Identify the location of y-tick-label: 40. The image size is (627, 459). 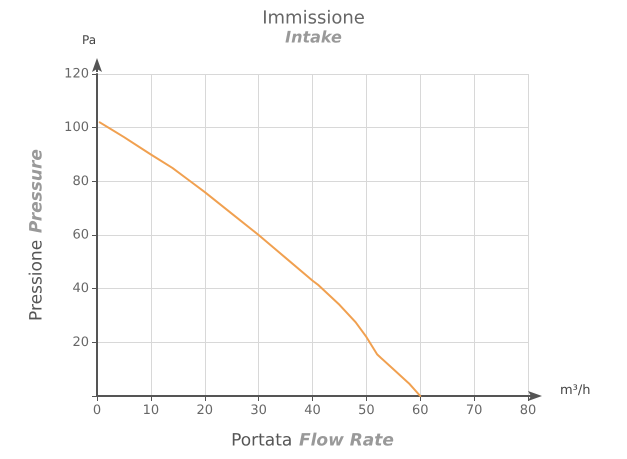
(80, 288).